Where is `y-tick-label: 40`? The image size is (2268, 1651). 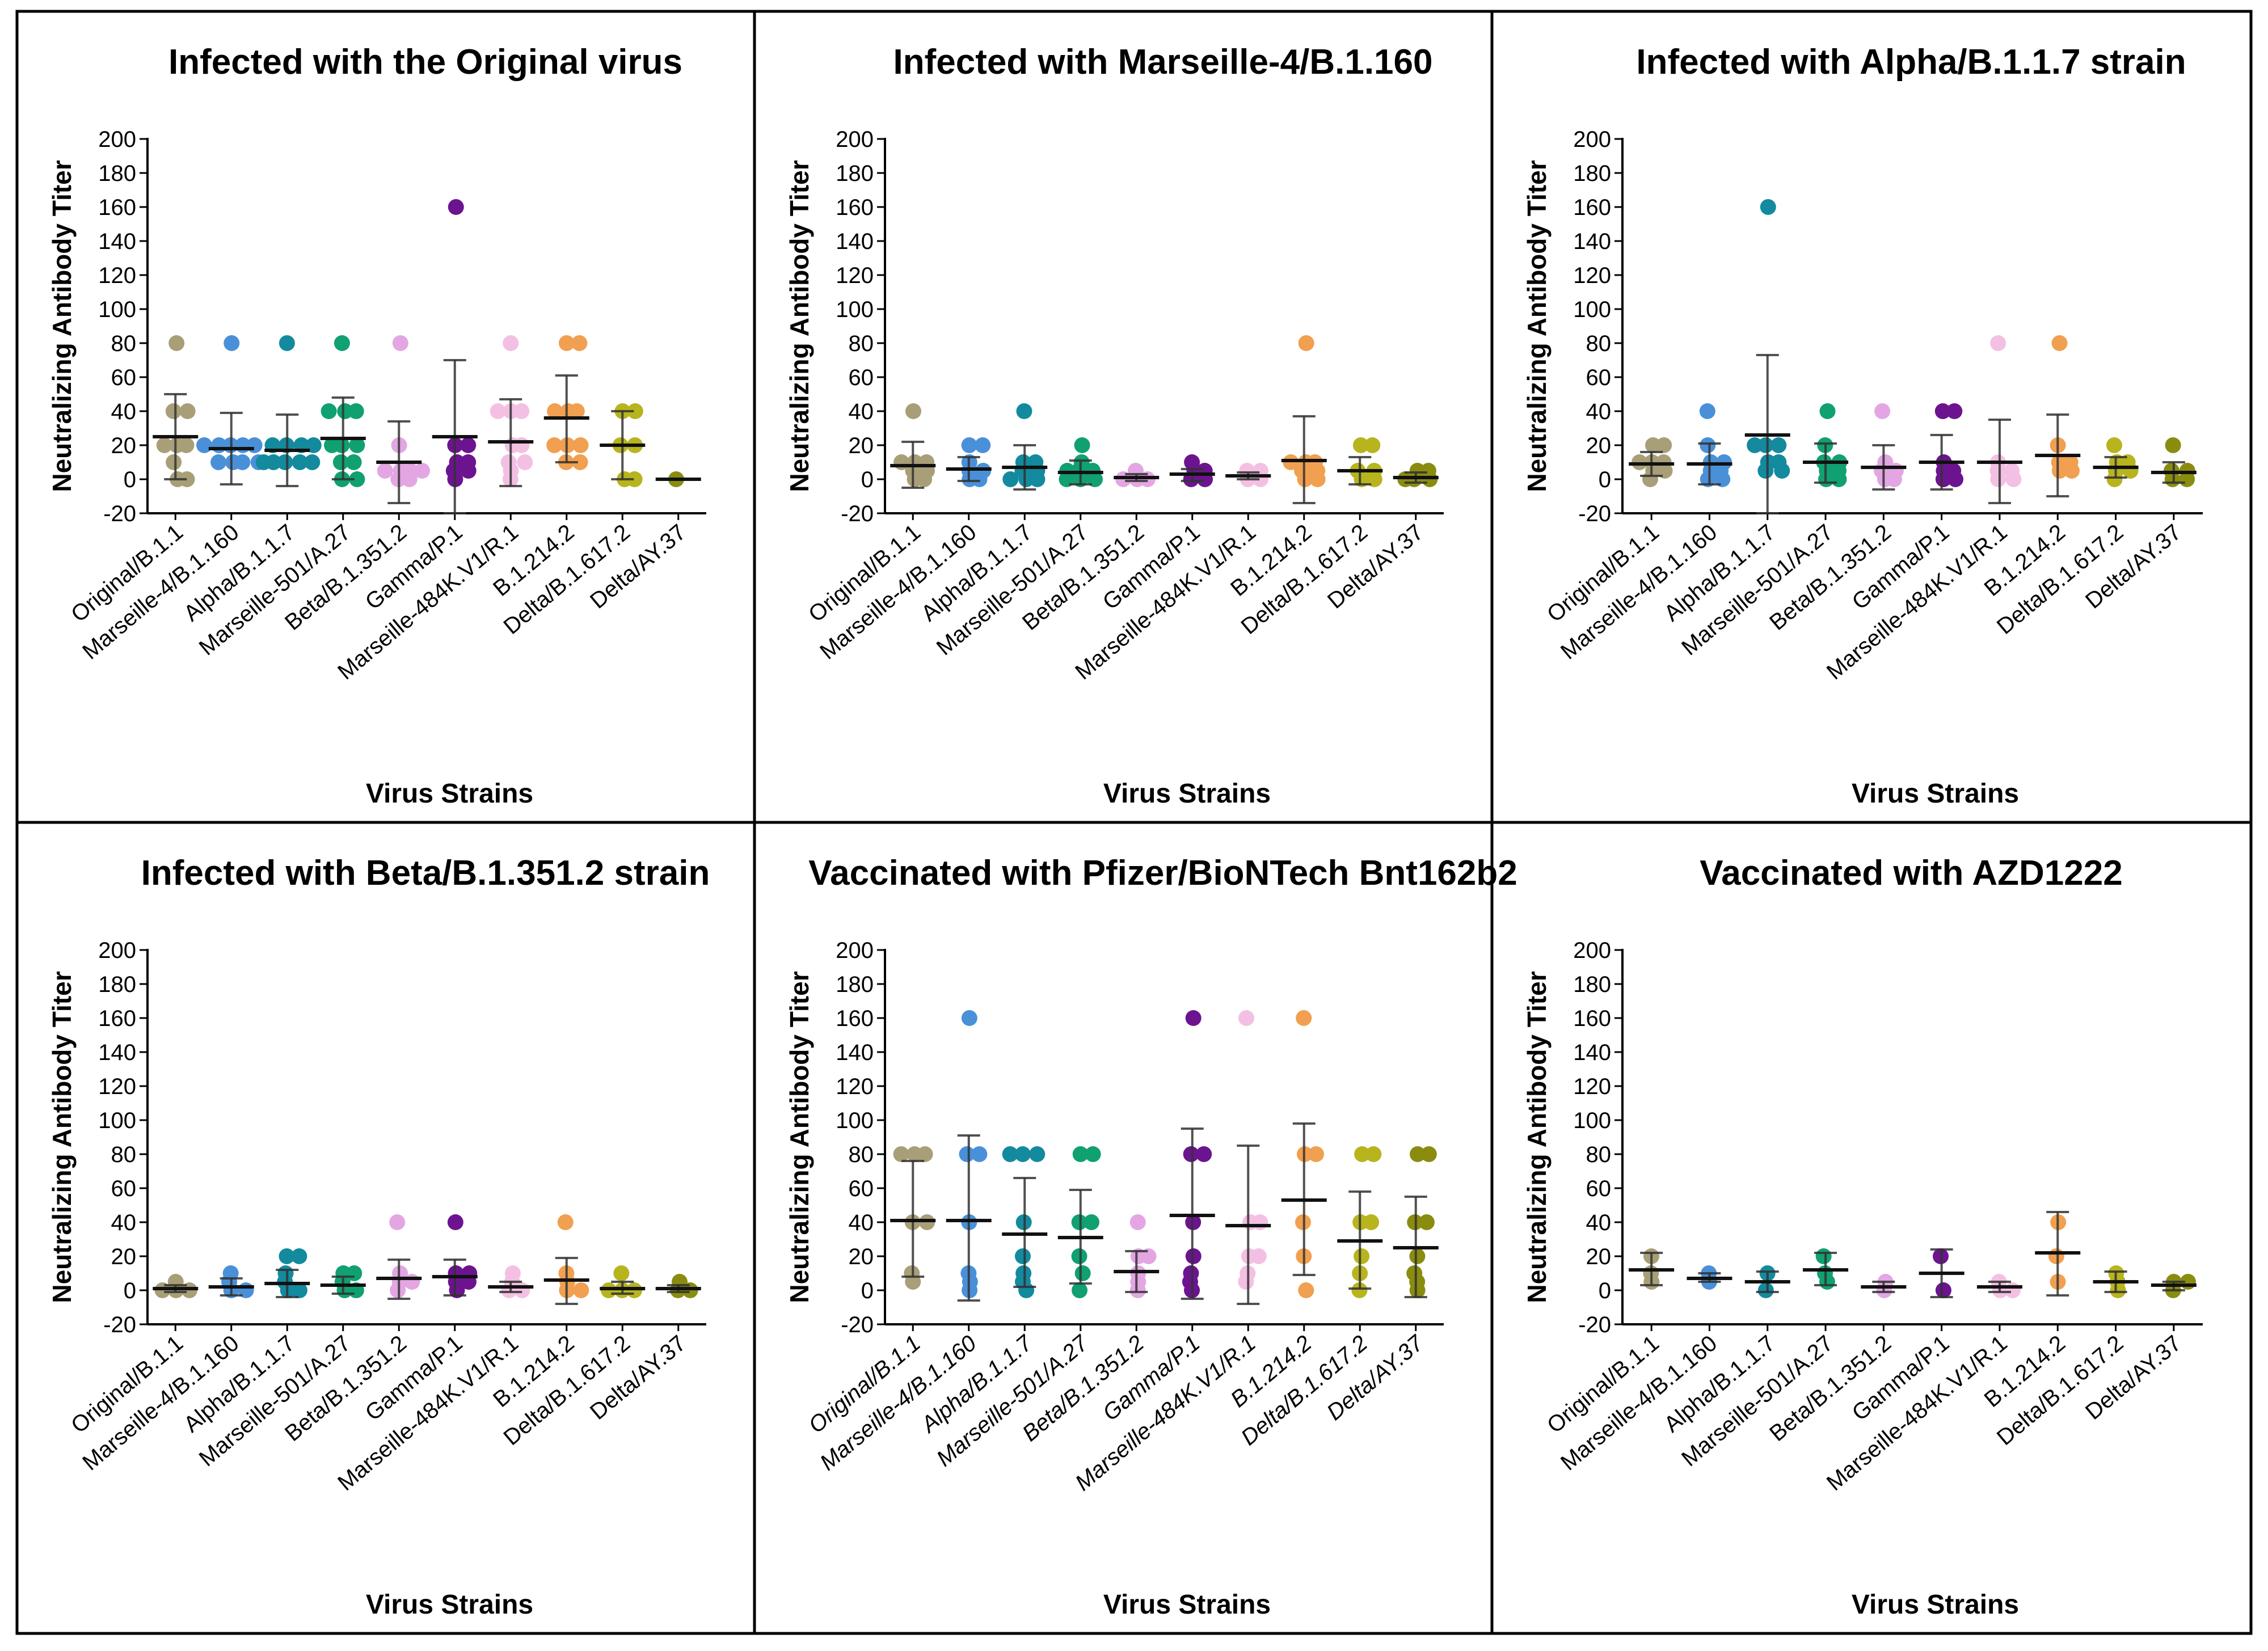
y-tick-label: 40 is located at coordinates (124, 411).